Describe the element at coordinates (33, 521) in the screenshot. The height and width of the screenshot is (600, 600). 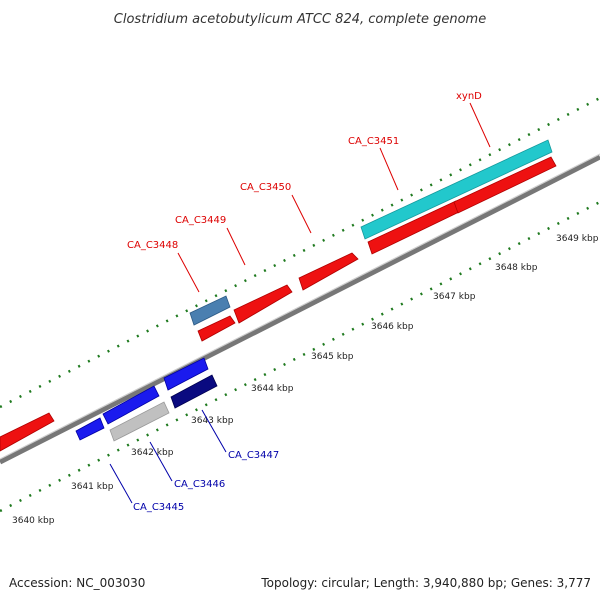
I see `scale-label-3640: 3640 kbp` at that location.